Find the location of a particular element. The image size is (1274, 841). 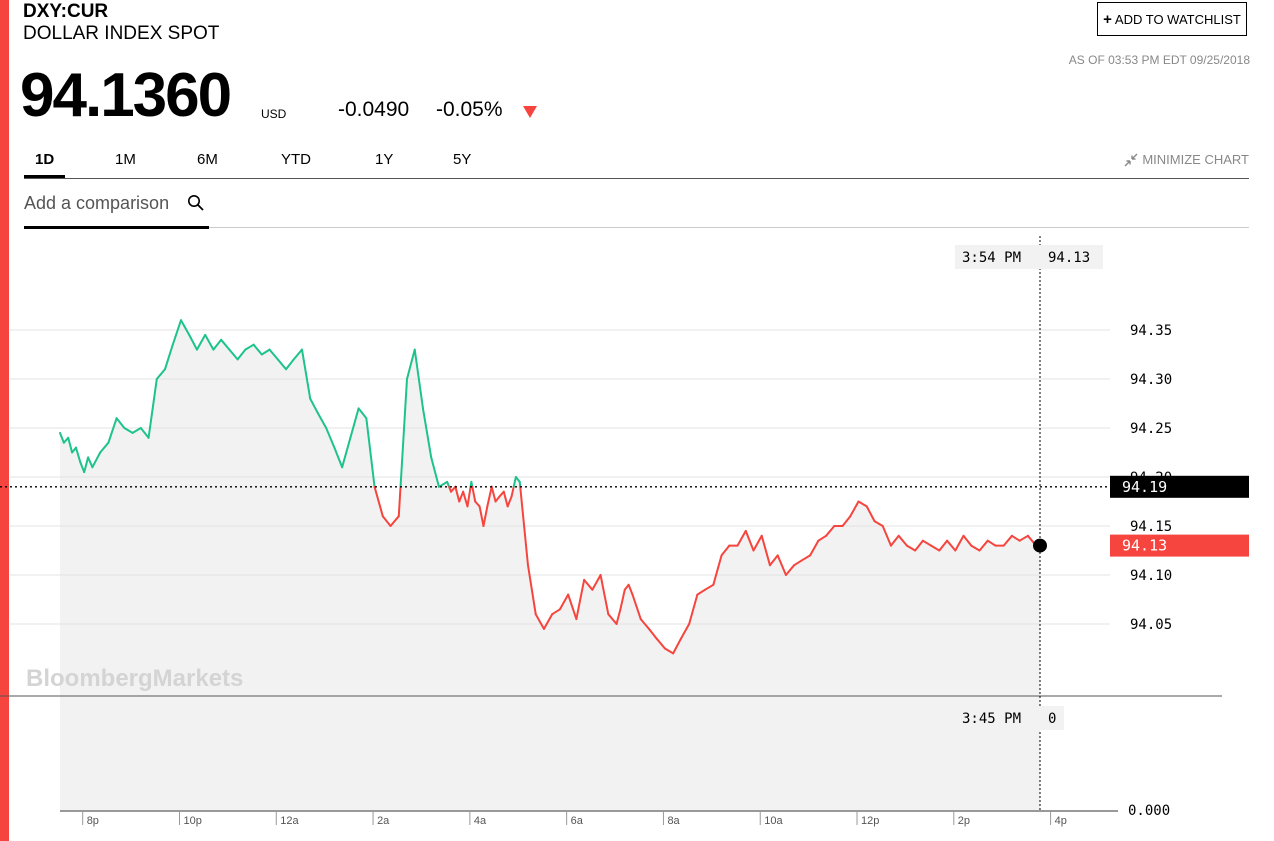

tab-1m: 1M is located at coordinates (125, 159).